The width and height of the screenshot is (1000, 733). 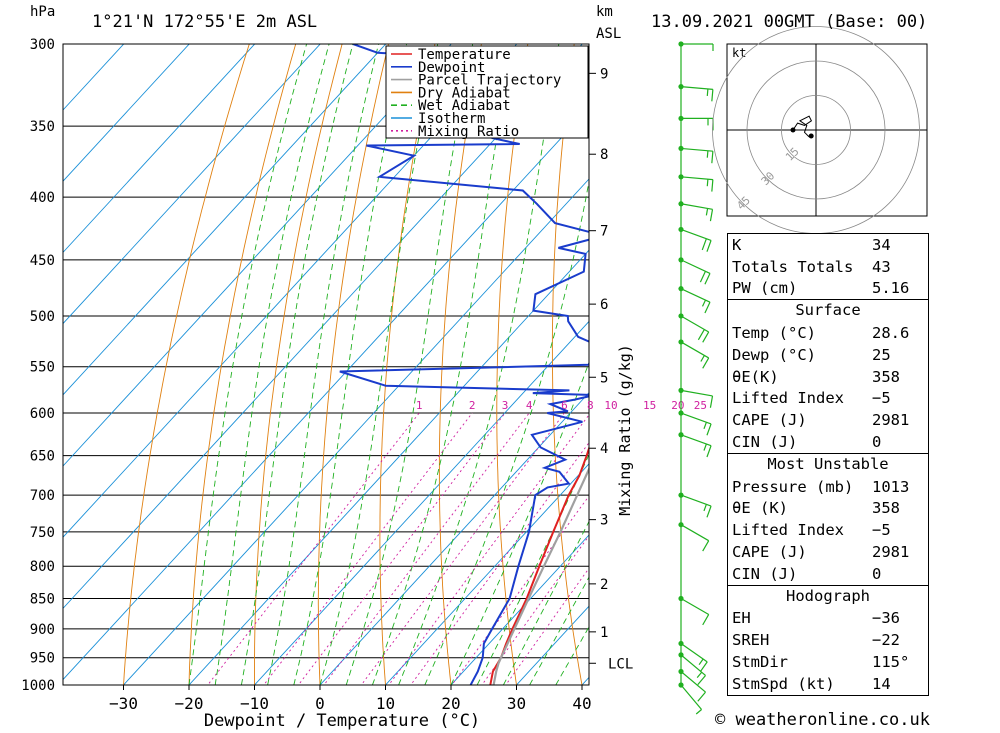 I want to click on general-value: 34, so click(x=881, y=244).